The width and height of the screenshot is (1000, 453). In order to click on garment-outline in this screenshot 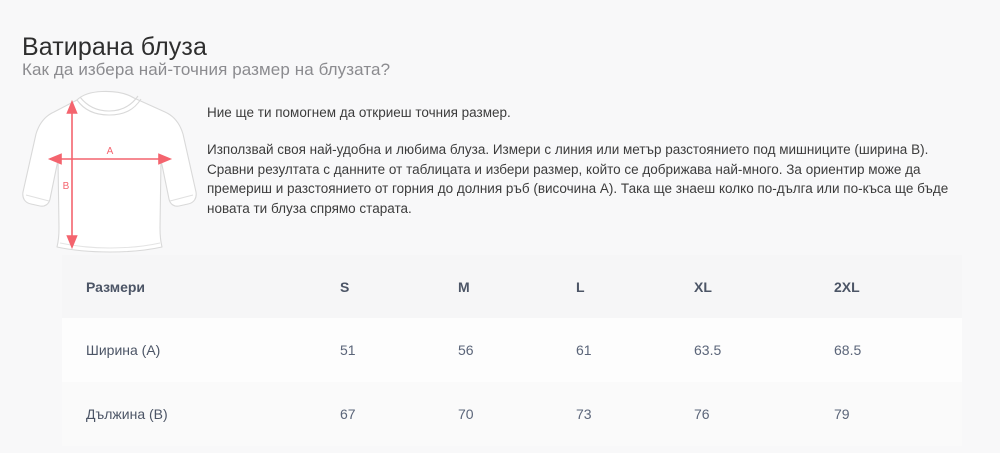, I will do `click(109, 171)`.